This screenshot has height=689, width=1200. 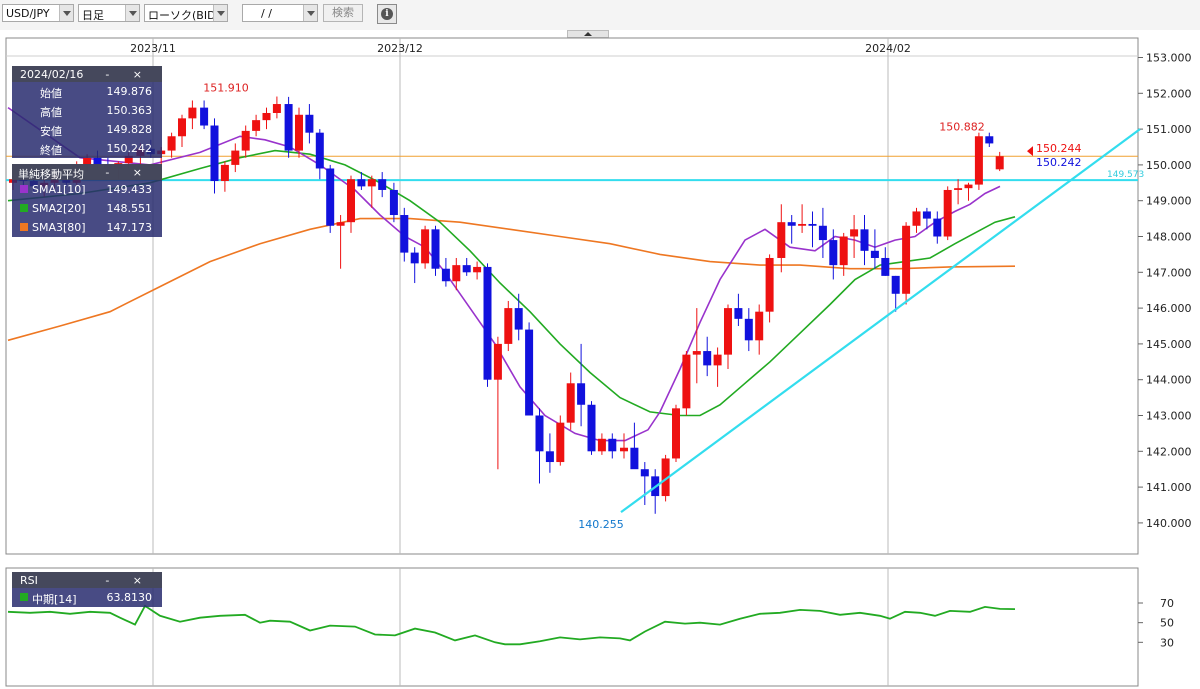 What do you see at coordinates (93, 15) in the screenshot?
I see `timeframe-value: 日足` at bounding box center [93, 15].